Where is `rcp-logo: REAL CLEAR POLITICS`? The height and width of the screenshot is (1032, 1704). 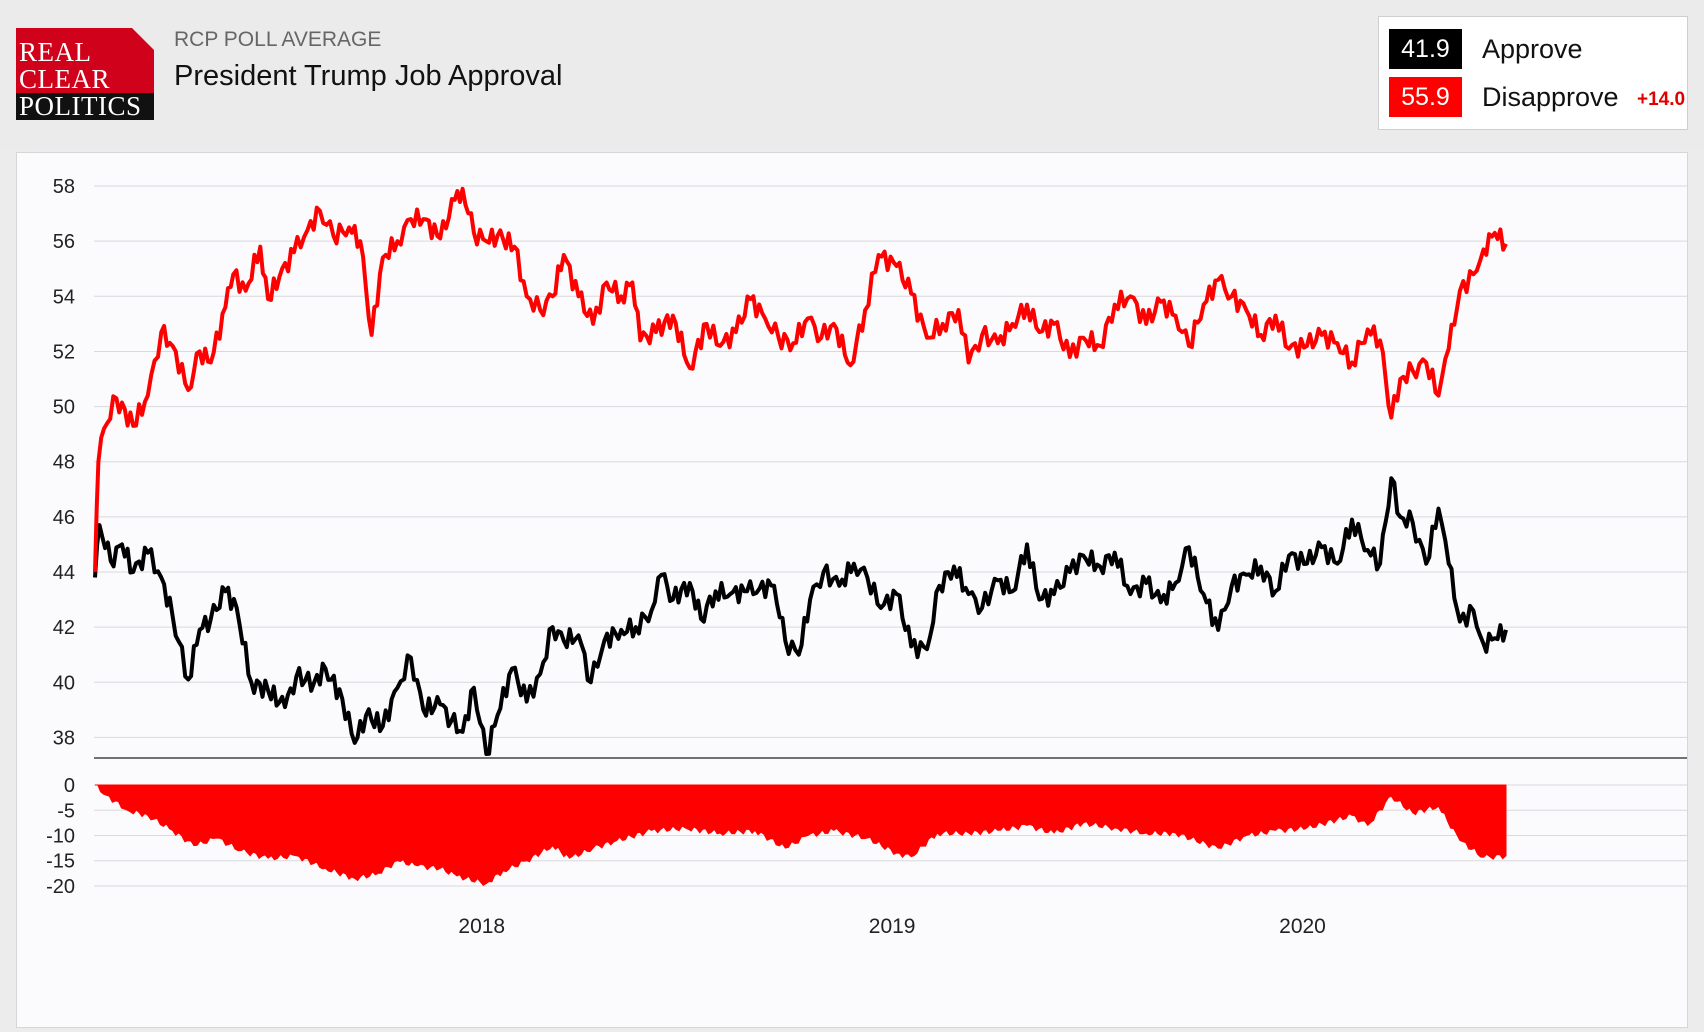
rcp-logo: REAL CLEAR POLITICS is located at coordinates (85, 74).